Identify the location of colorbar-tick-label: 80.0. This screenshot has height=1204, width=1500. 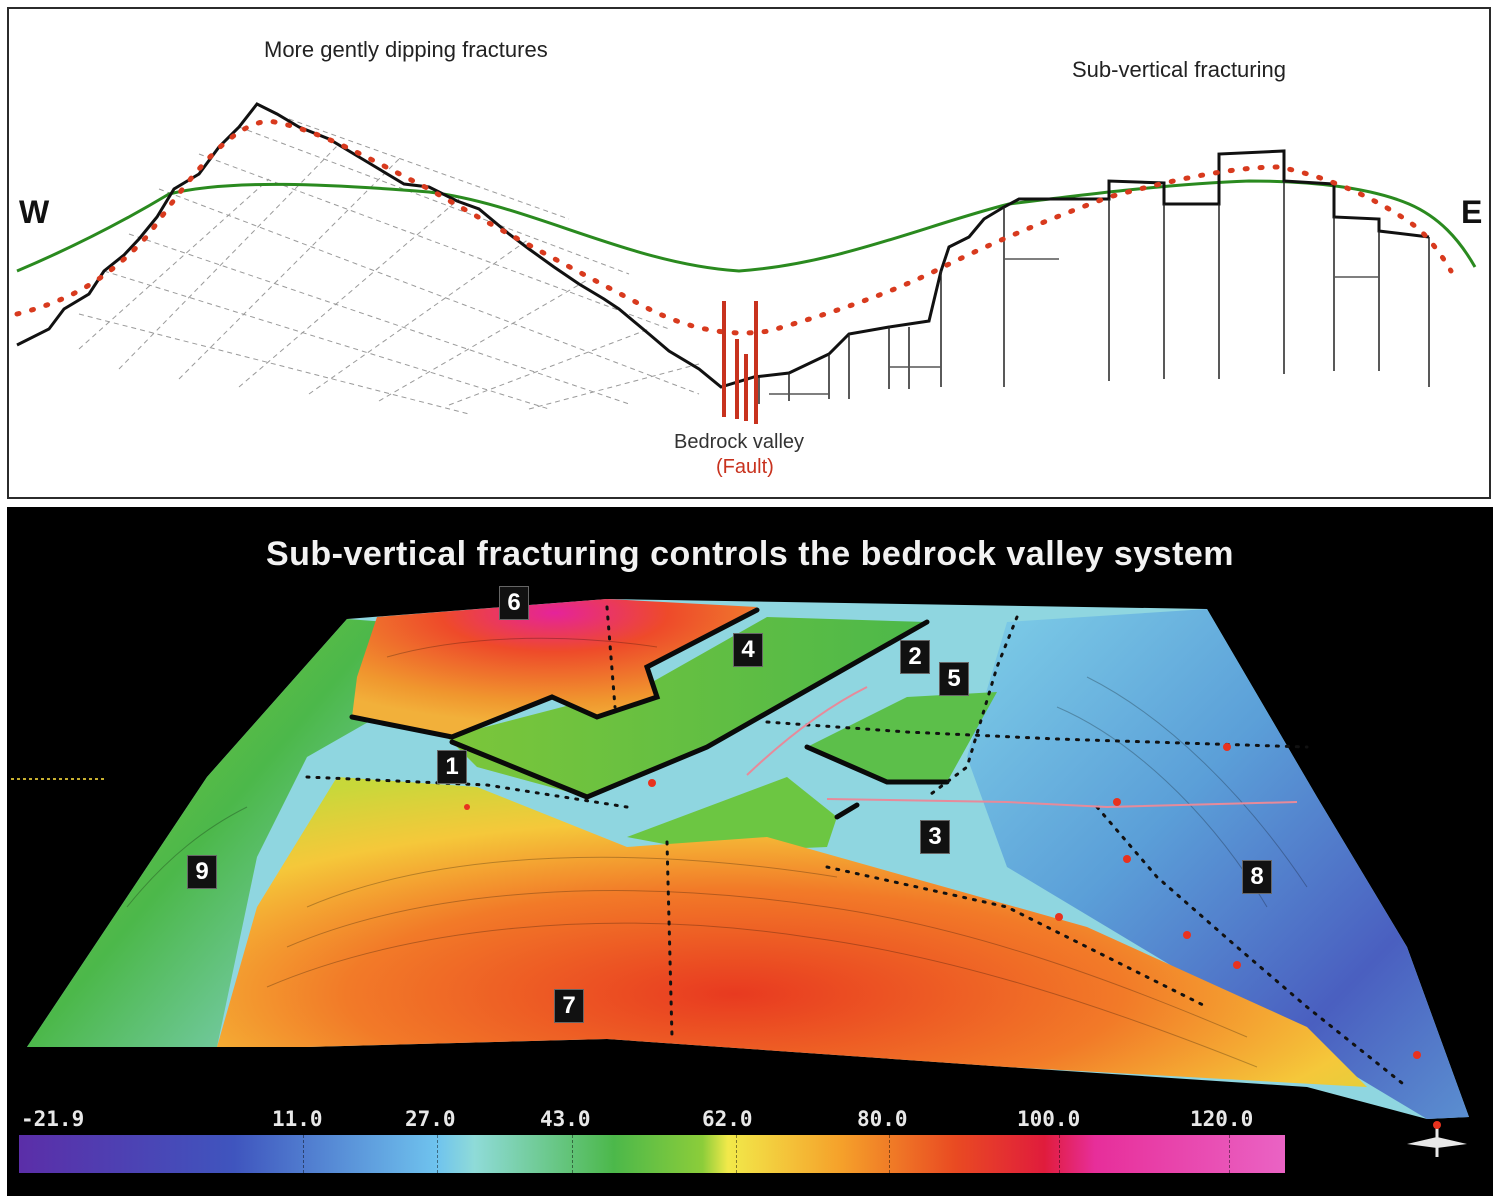
(882, 1119).